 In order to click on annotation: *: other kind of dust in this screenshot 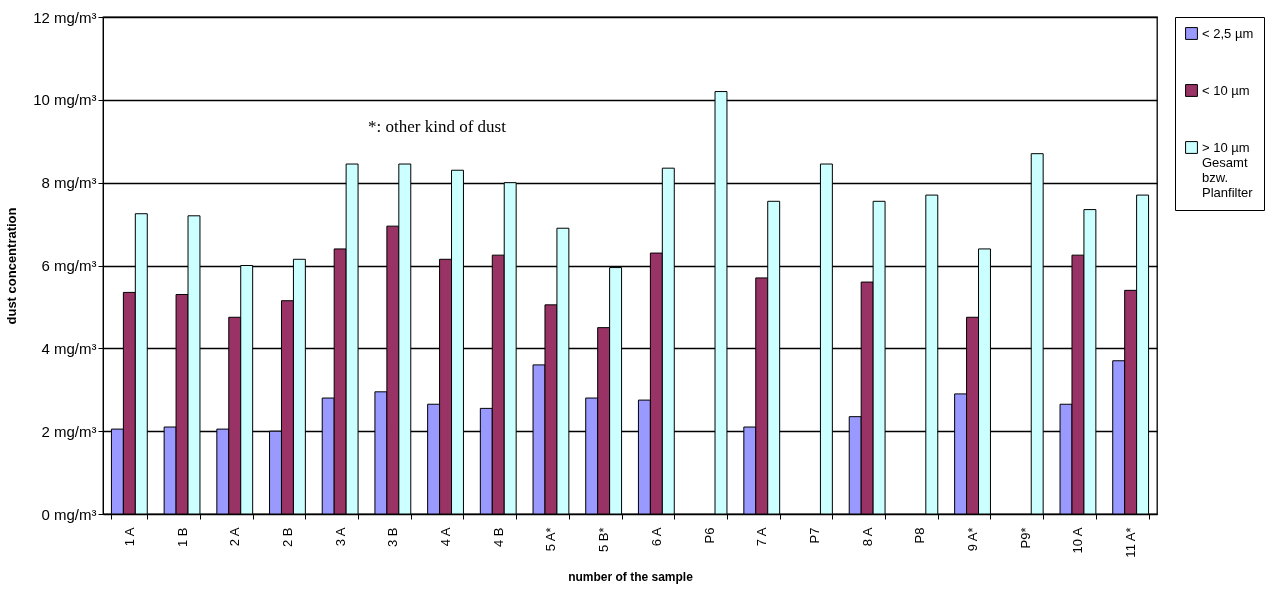, I will do `click(437, 126)`.